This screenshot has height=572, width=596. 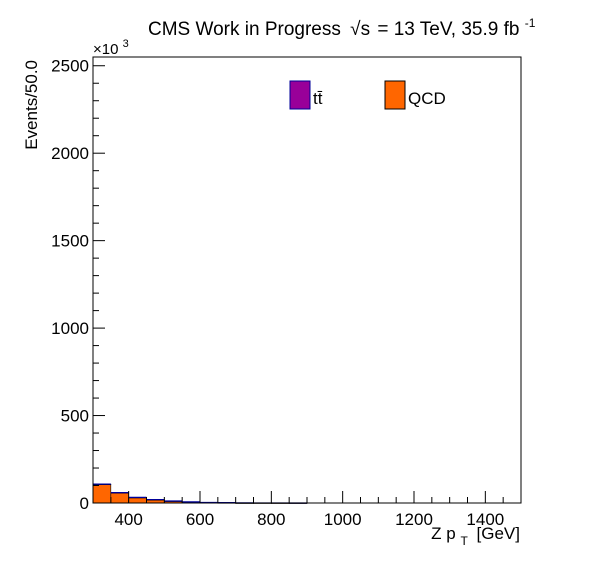 I want to click on x-axis: 400 600 800 1000 1200 1400, so click(x=307, y=510).